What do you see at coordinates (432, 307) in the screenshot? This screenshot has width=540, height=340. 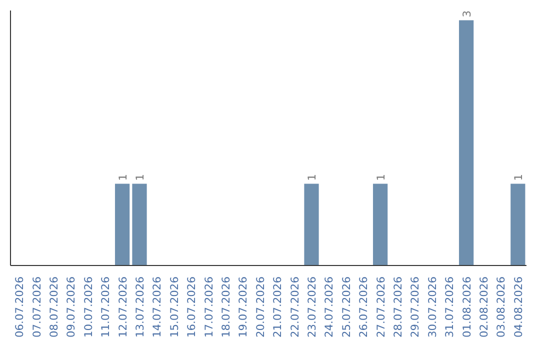 I see `x-tick-label: 30.07.2026` at bounding box center [432, 307].